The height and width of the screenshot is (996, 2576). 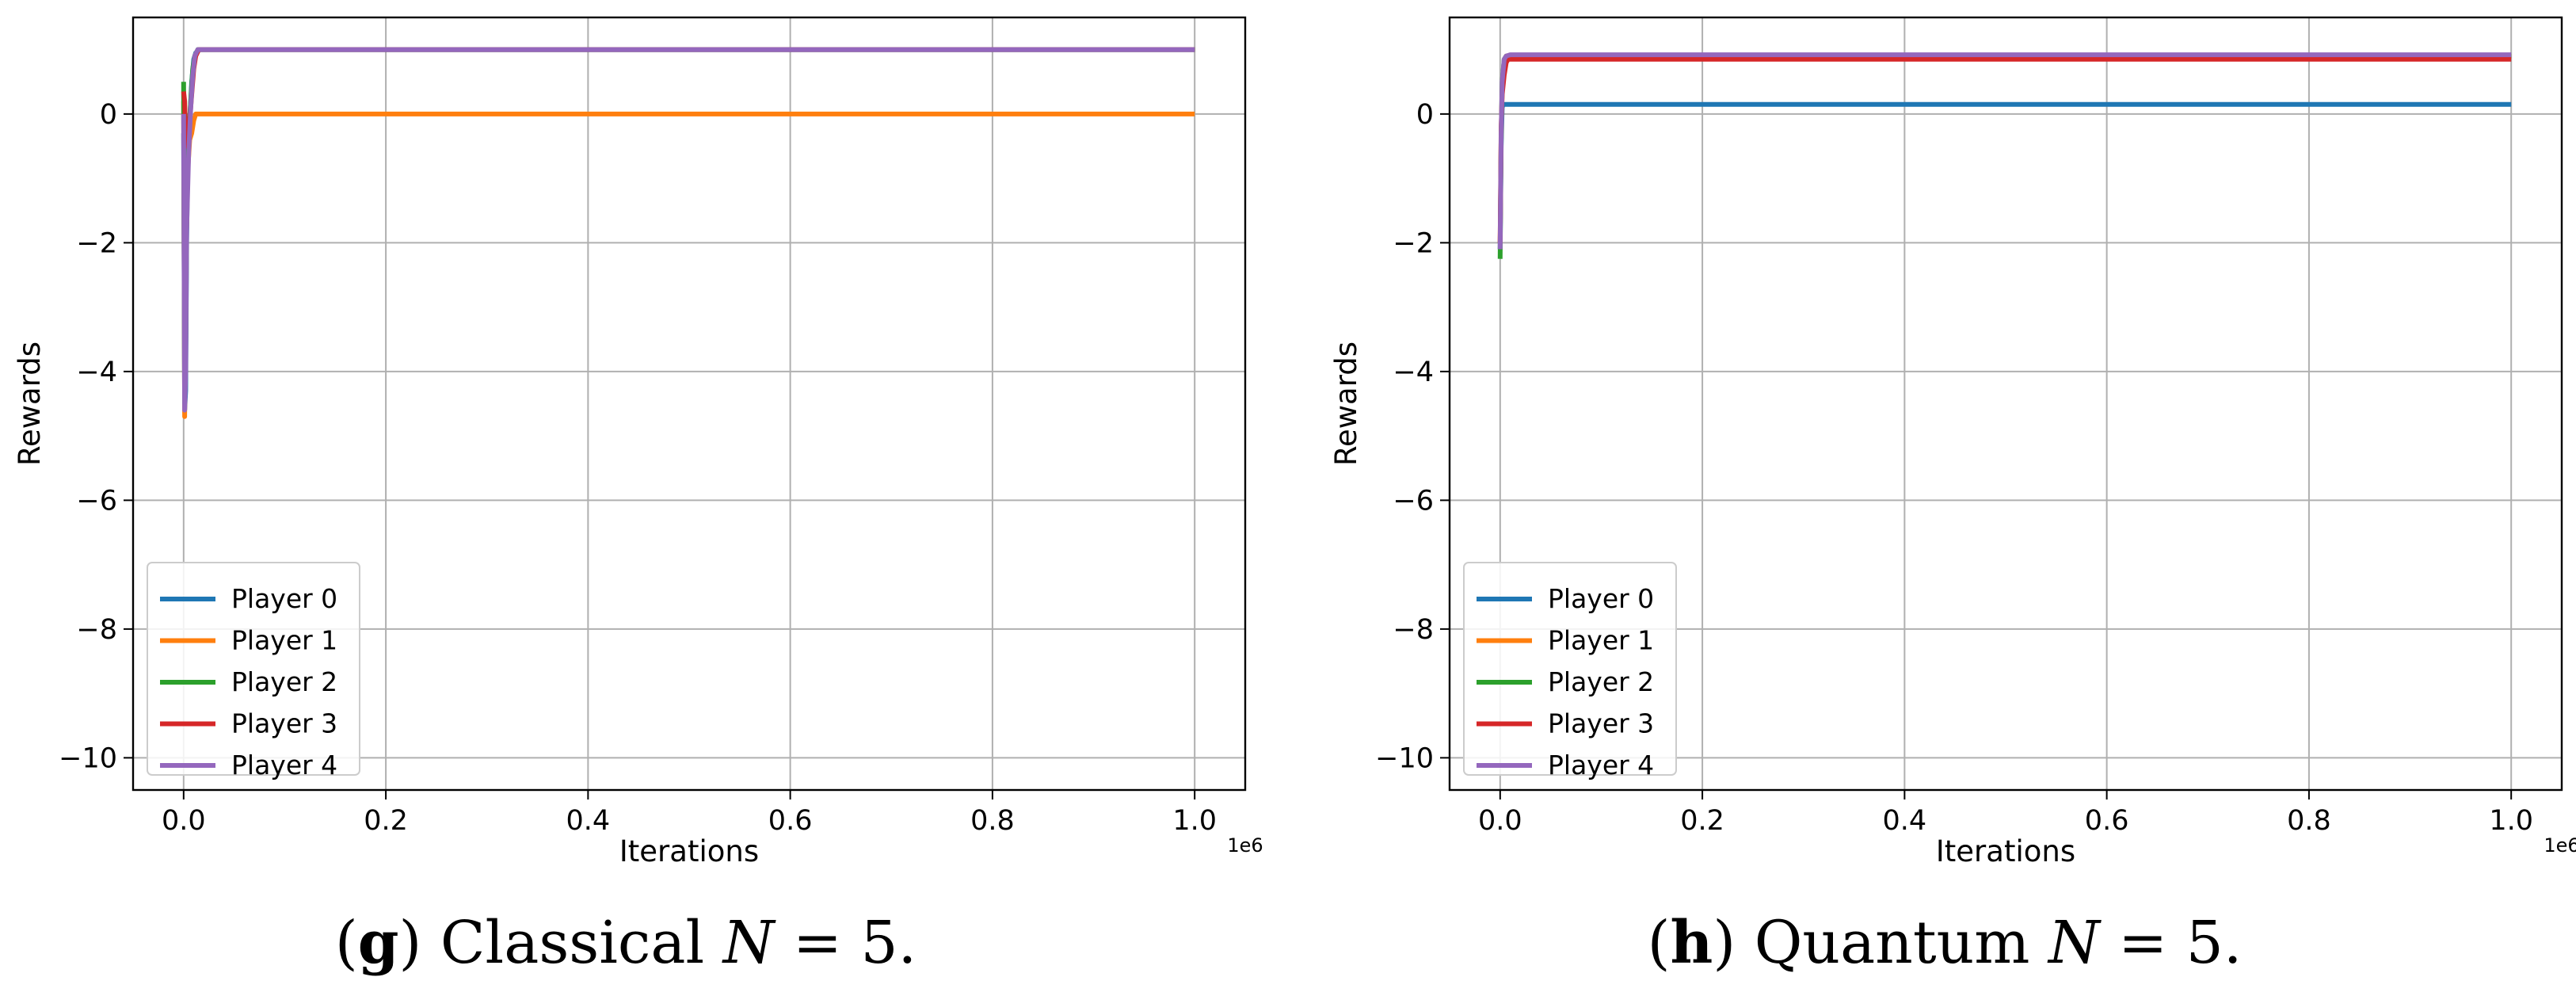 I want to click on caption: (h) Quantum N = 5., so click(x=1946, y=943).